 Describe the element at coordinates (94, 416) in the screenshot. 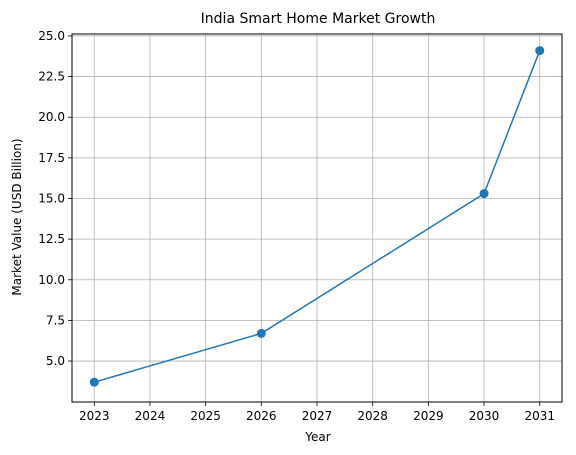

I see `x-tick-label: 2023` at that location.